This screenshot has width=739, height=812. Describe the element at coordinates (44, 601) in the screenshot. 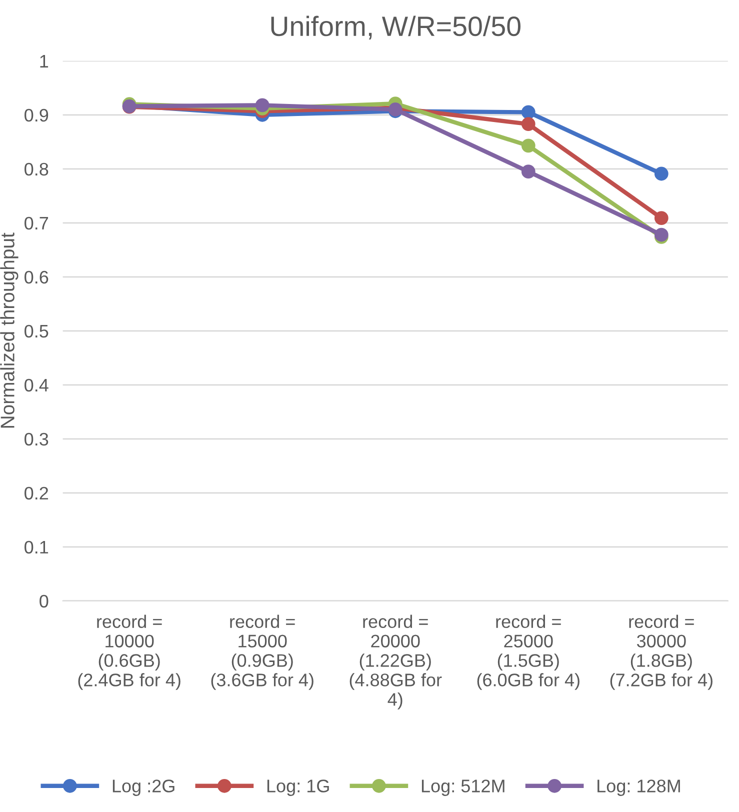

I see `y-tick-label: 0` at that location.